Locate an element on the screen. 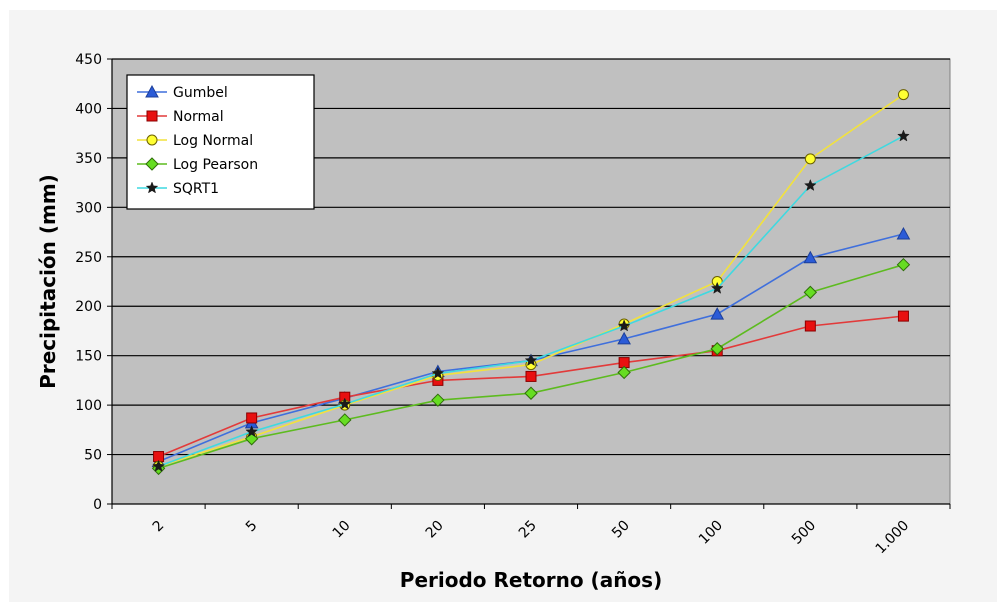  y-tick-label: 250 is located at coordinates (88, 258).